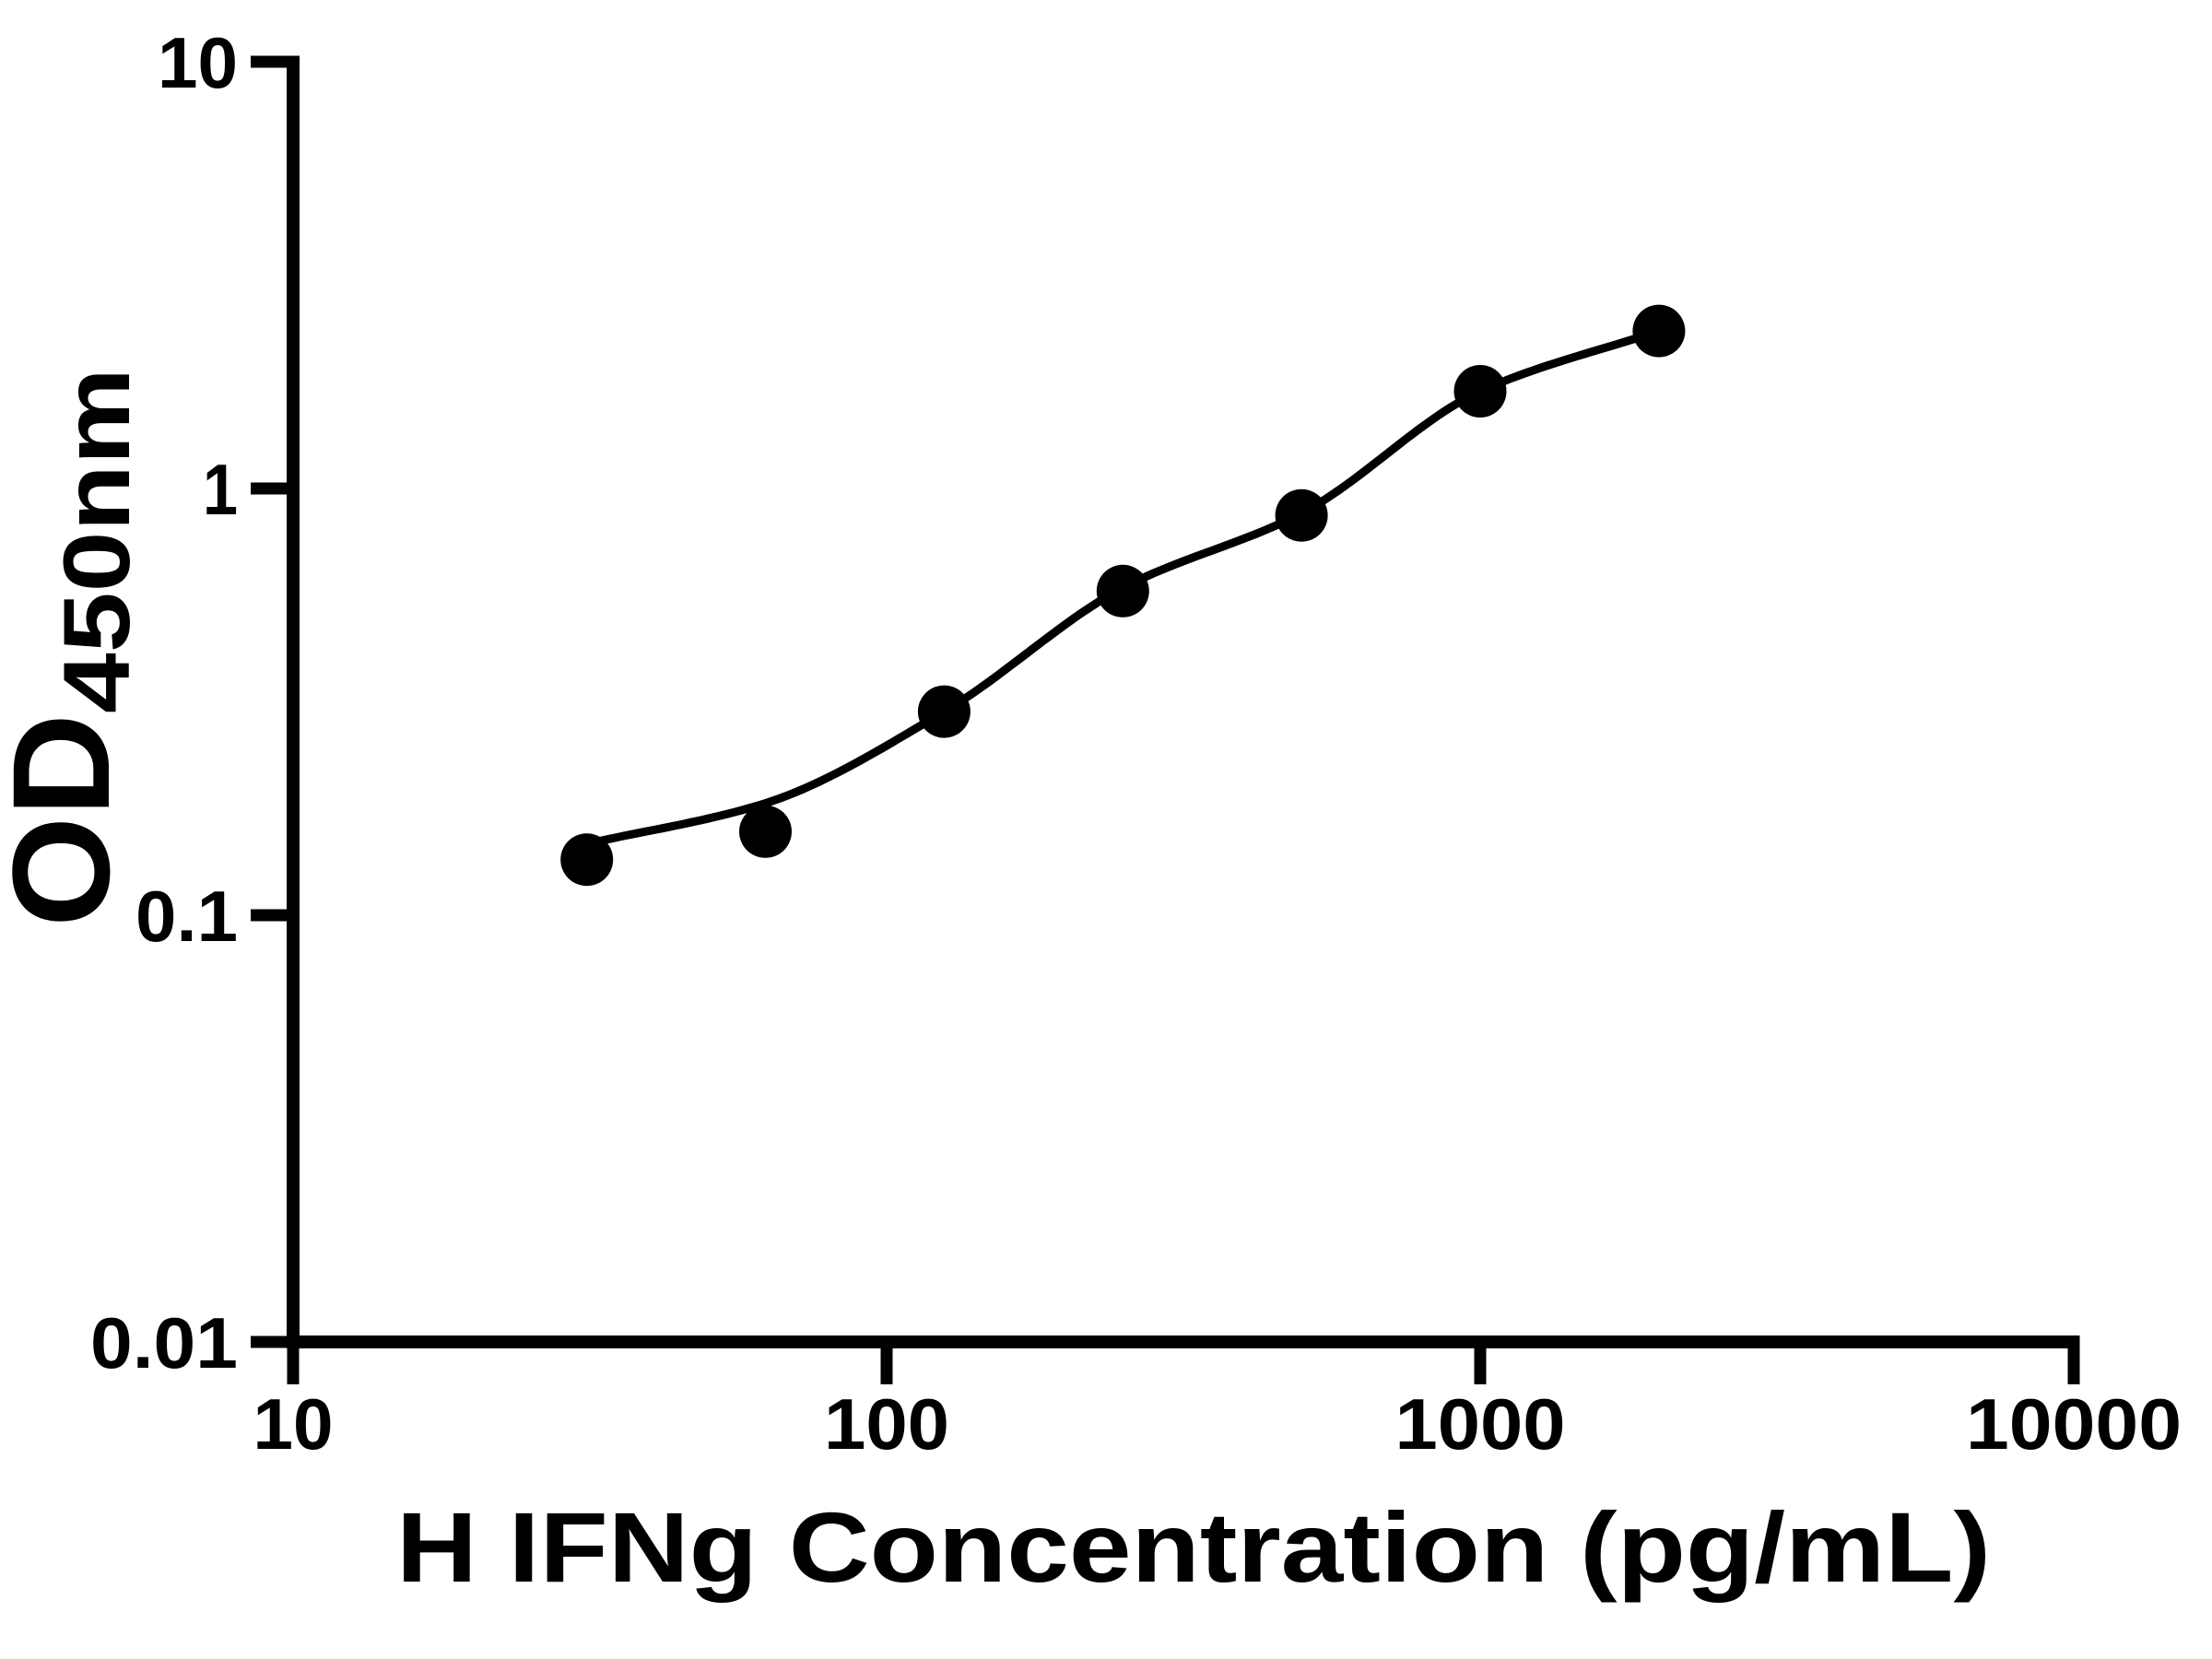  What do you see at coordinates (293, 701) in the screenshot?
I see `y-axis-spine` at bounding box center [293, 701].